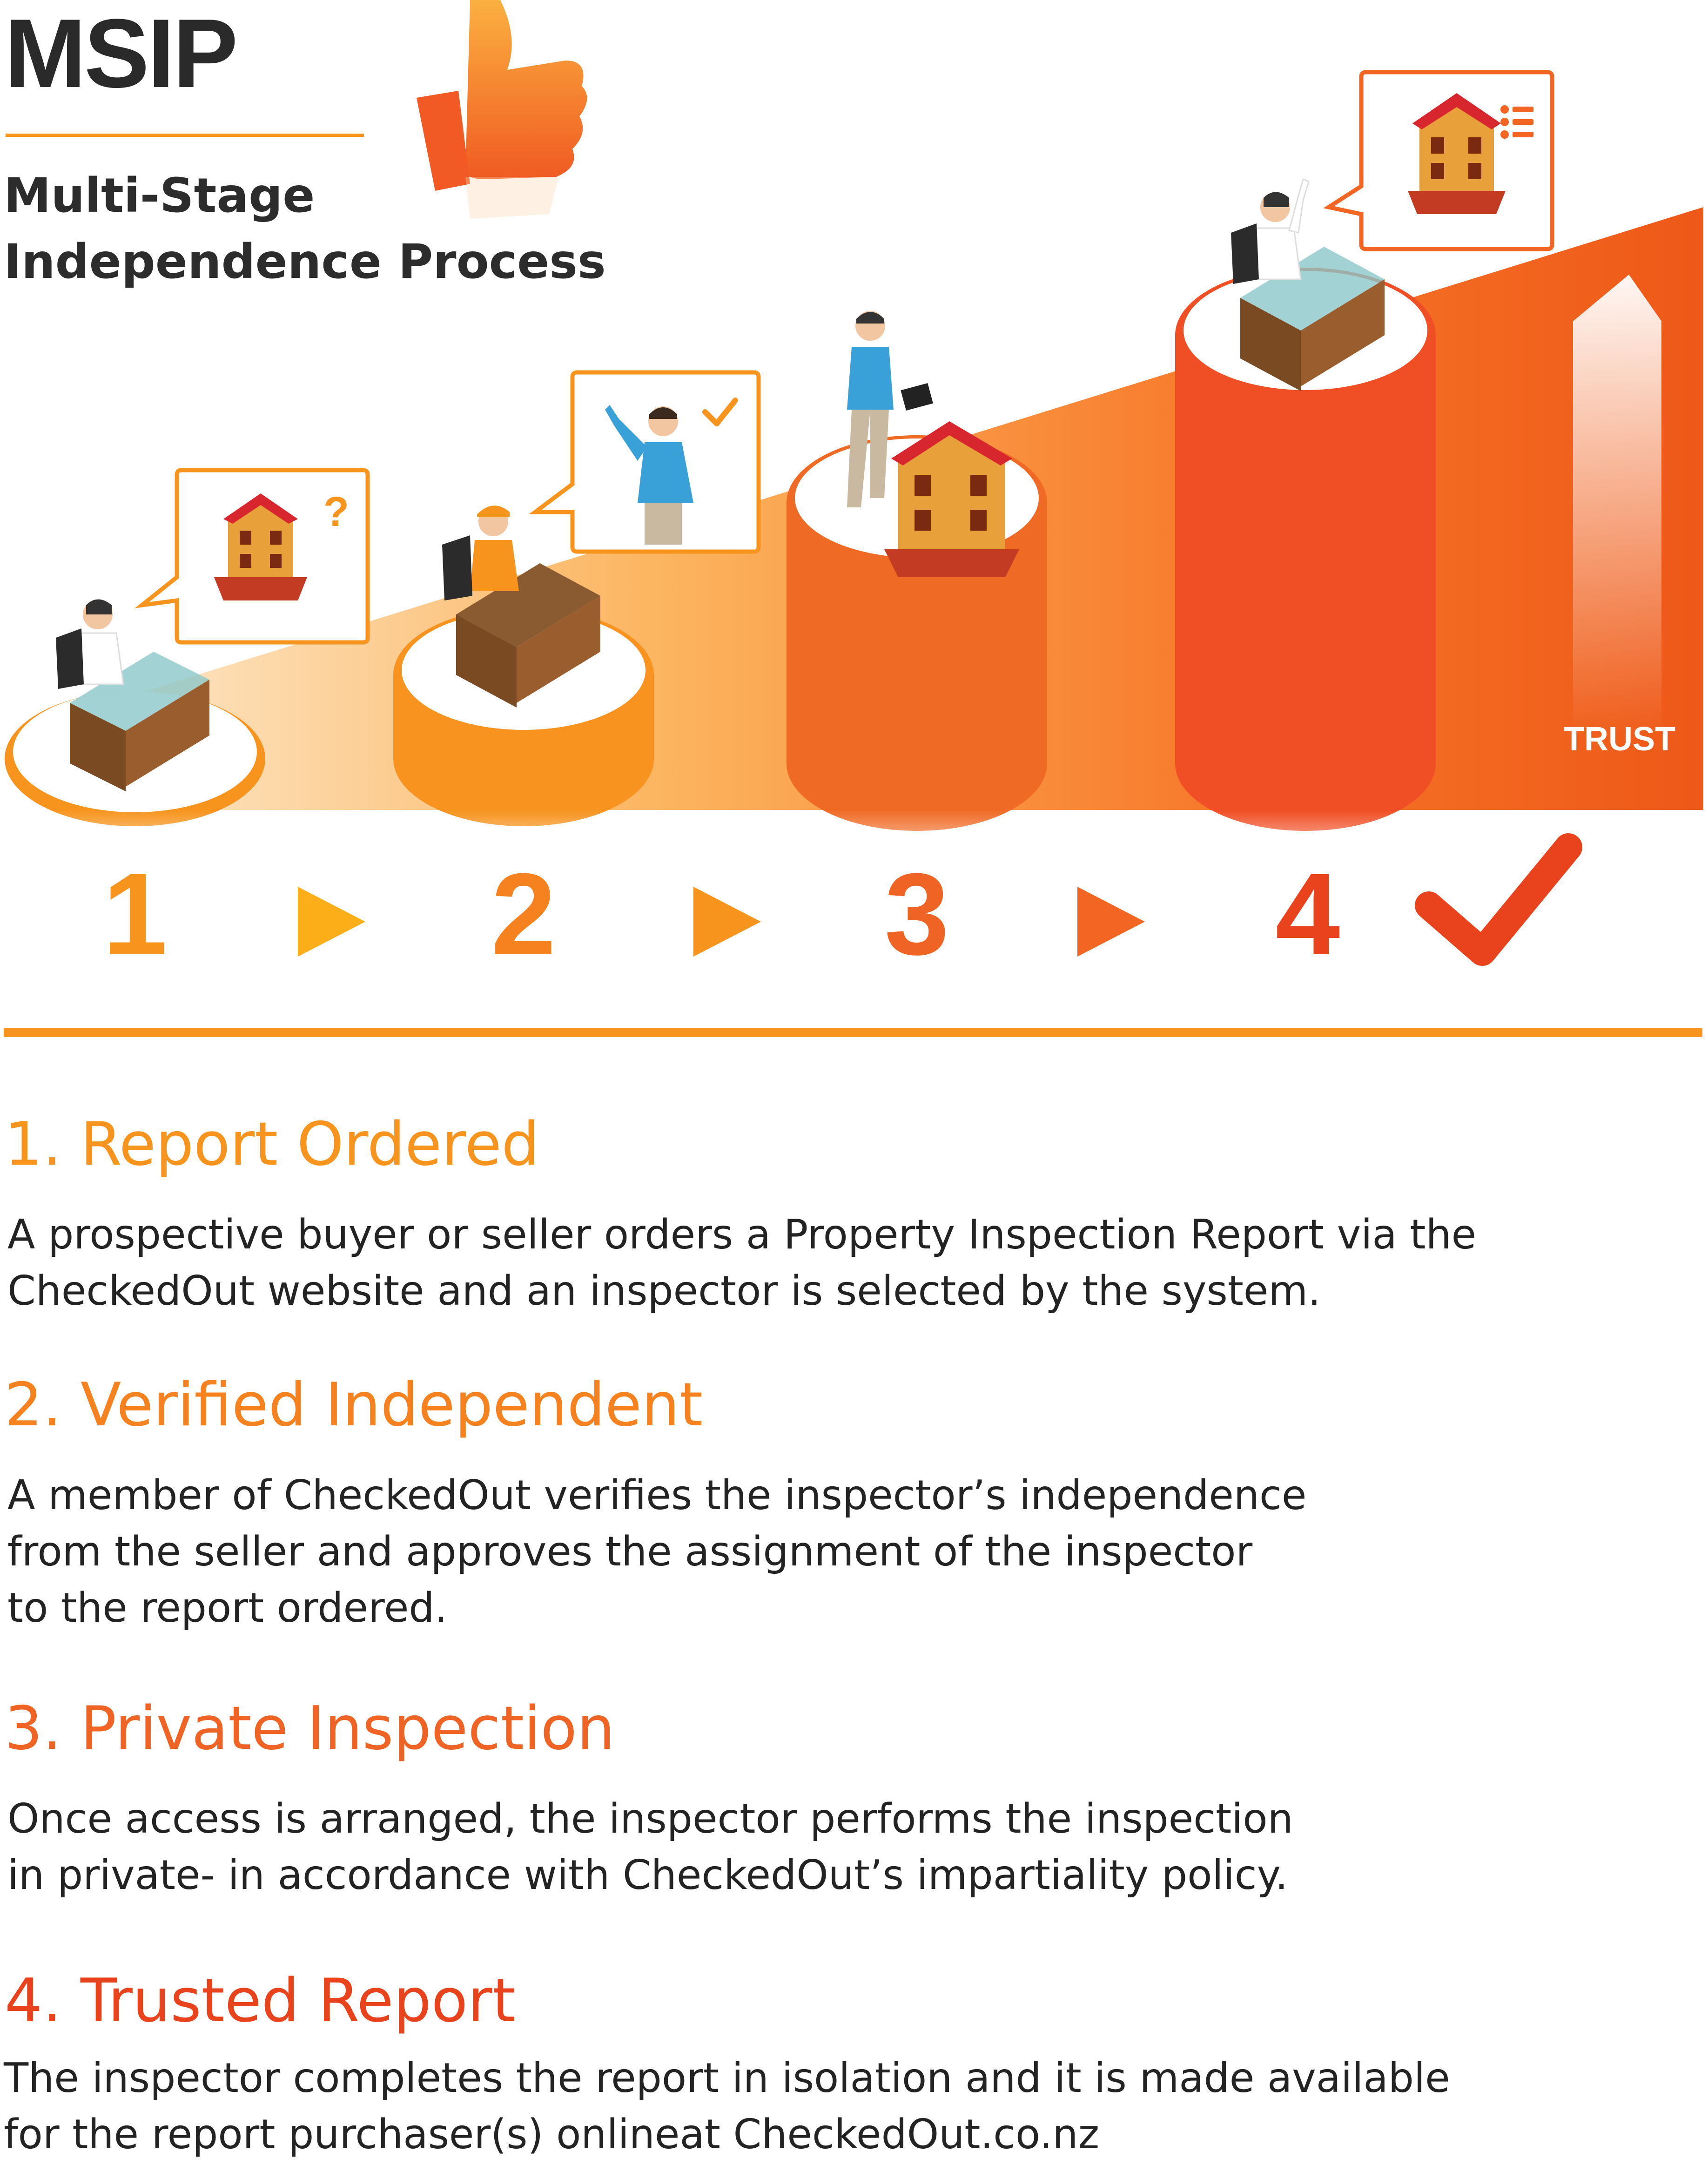  Describe the element at coordinates (134, 914) in the screenshot. I see `step-number-1: 1` at that location.